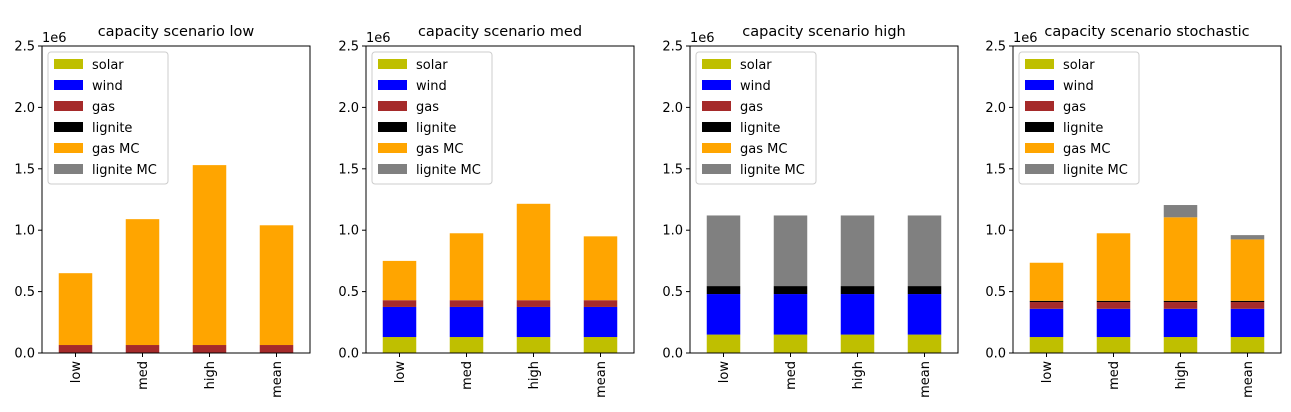 Image resolution: width=1291 pixels, height=412 pixels. What do you see at coordinates (601, 379) in the screenshot?
I see `x-tick-label: mean` at bounding box center [601, 379].